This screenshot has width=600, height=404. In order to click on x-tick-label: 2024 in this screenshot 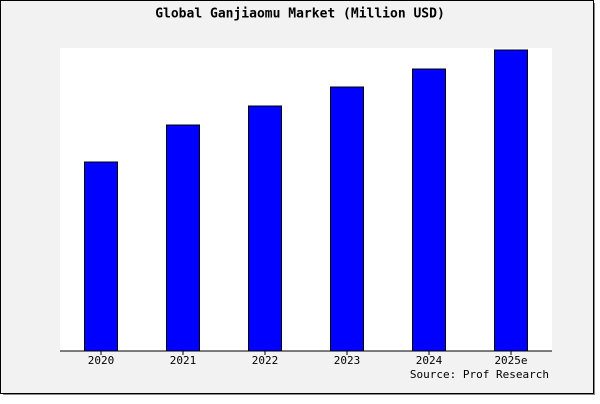, I will do `click(429, 360)`.